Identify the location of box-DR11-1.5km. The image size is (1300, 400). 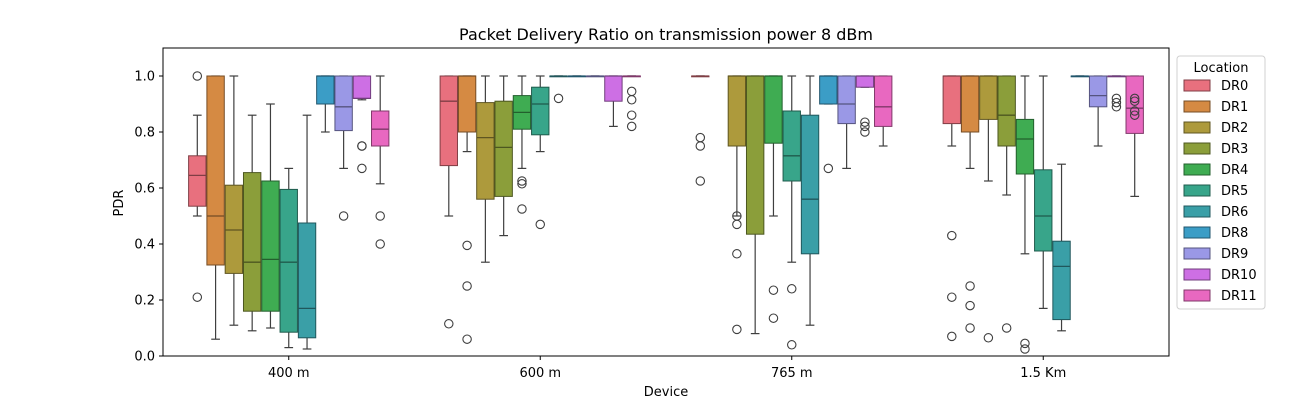
(1134, 136).